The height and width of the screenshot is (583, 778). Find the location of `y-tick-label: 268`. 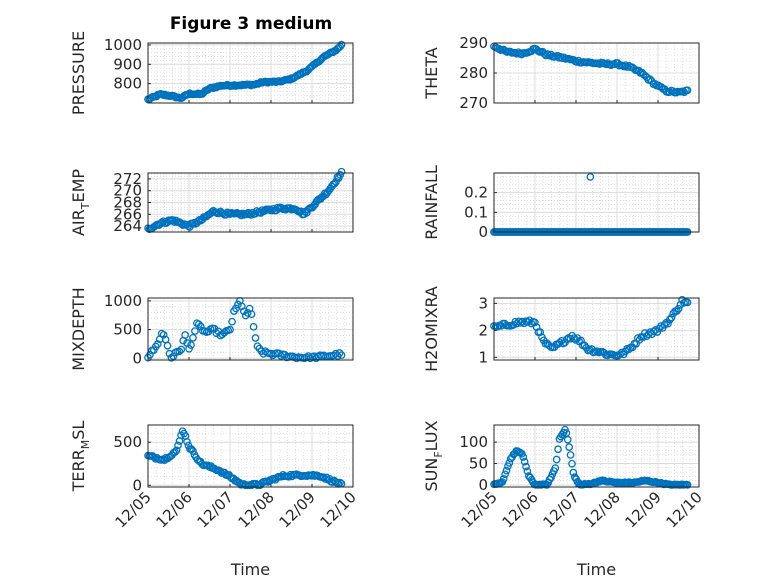

y-tick-label: 268 is located at coordinates (127, 203).